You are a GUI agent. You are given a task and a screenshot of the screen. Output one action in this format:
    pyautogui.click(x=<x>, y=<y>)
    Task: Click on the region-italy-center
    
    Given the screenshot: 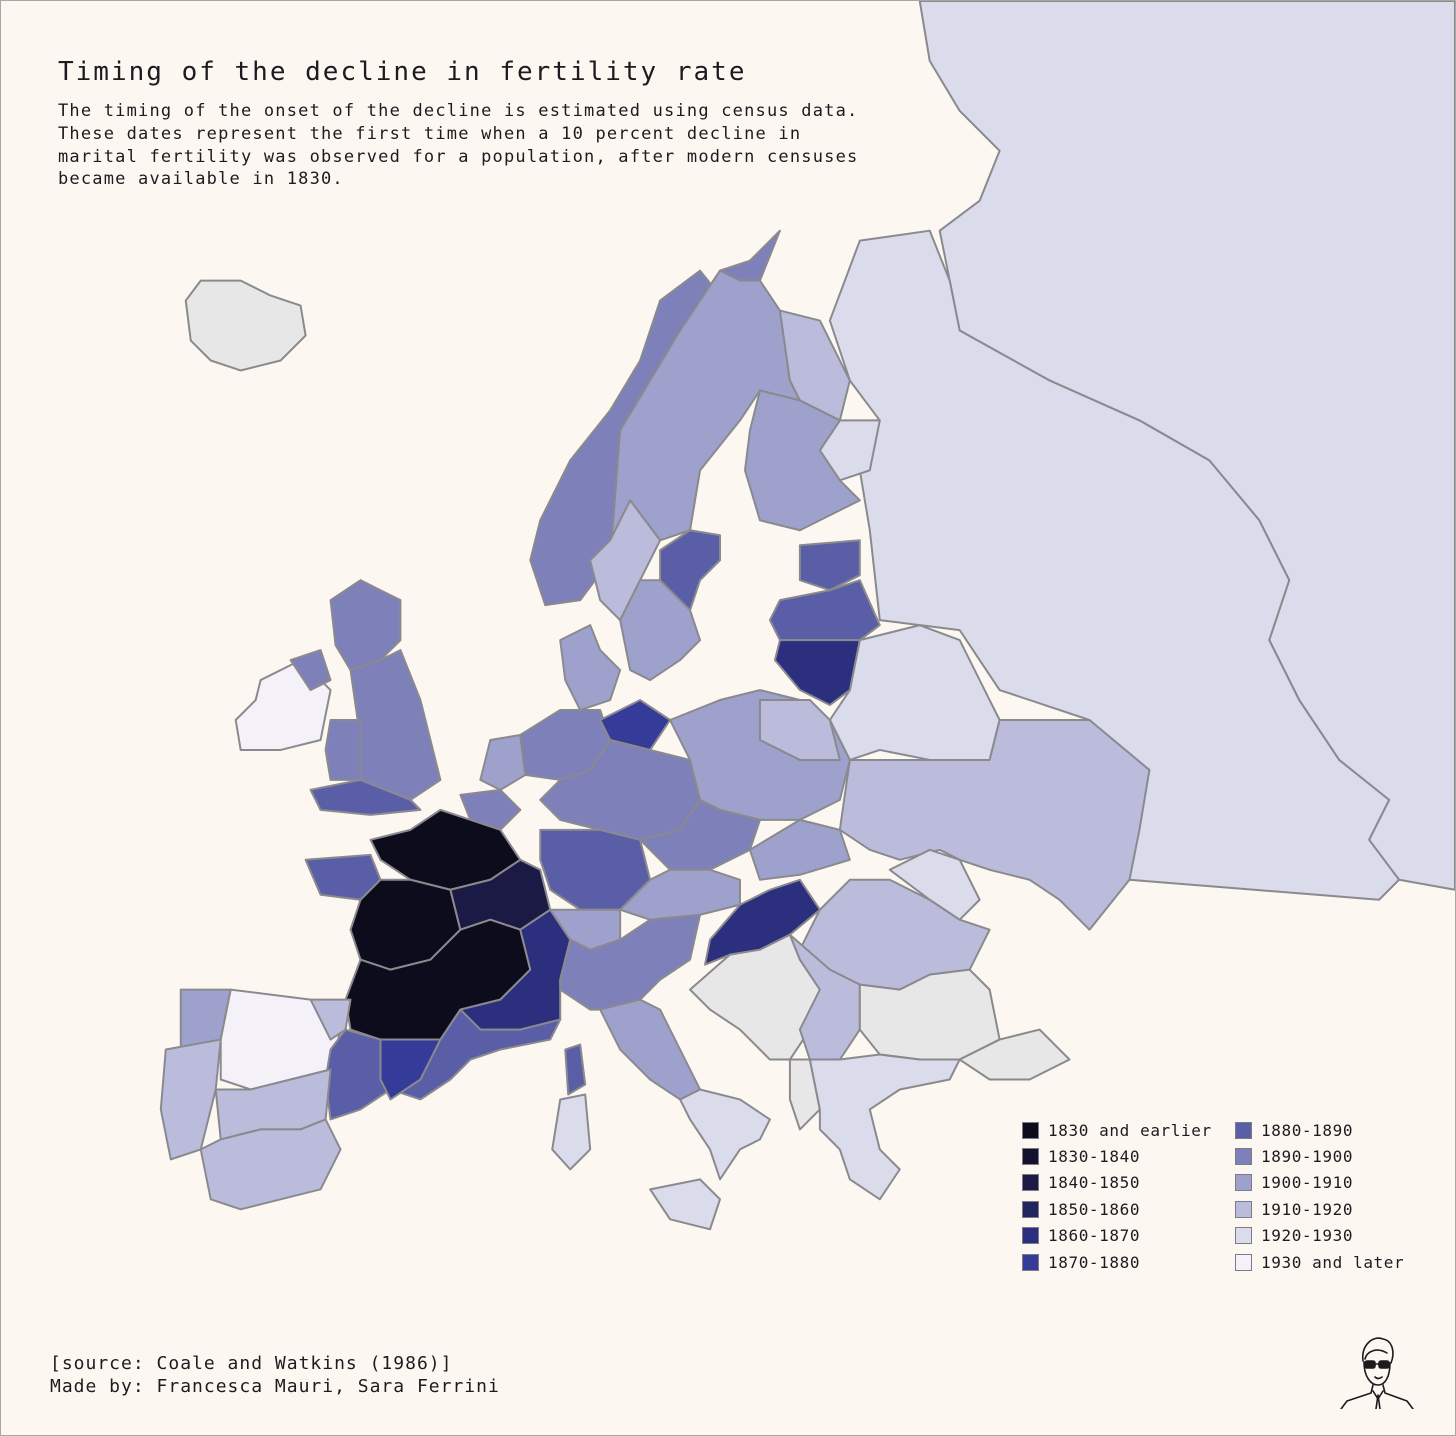 What is the action you would take?
    pyautogui.click(x=650, y=1049)
    